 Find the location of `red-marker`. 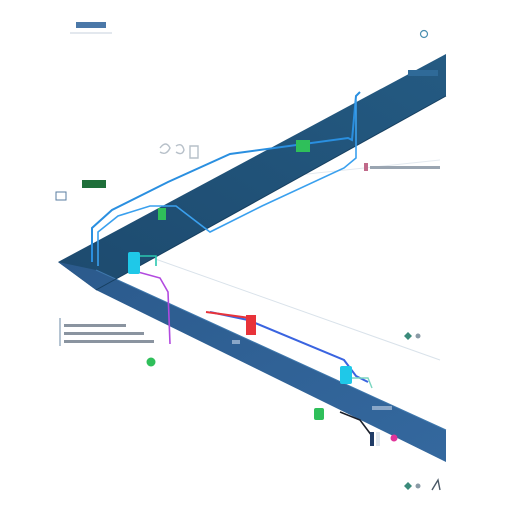

red-marker is located at coordinates (251, 325).